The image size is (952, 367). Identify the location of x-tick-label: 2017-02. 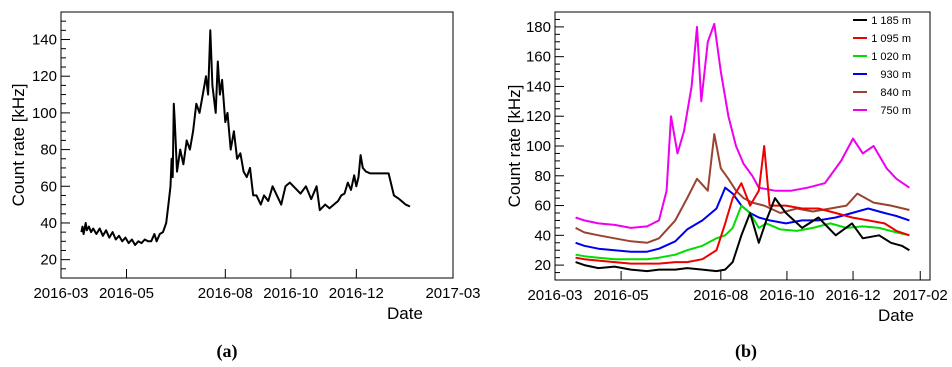
(920, 295).